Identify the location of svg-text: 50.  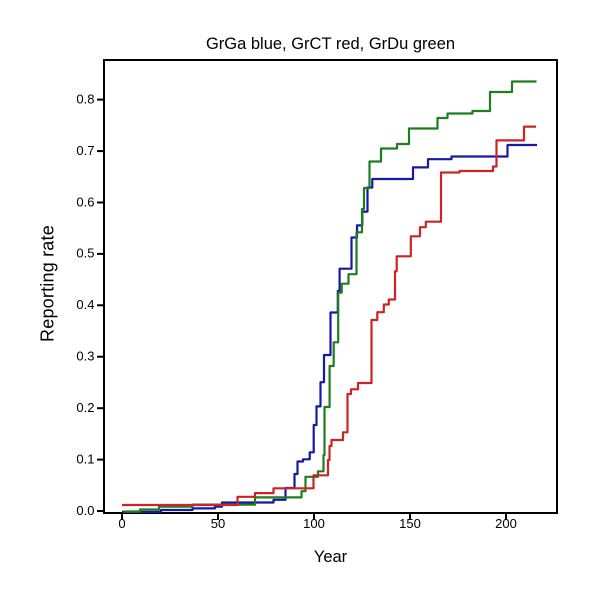
(218, 523).